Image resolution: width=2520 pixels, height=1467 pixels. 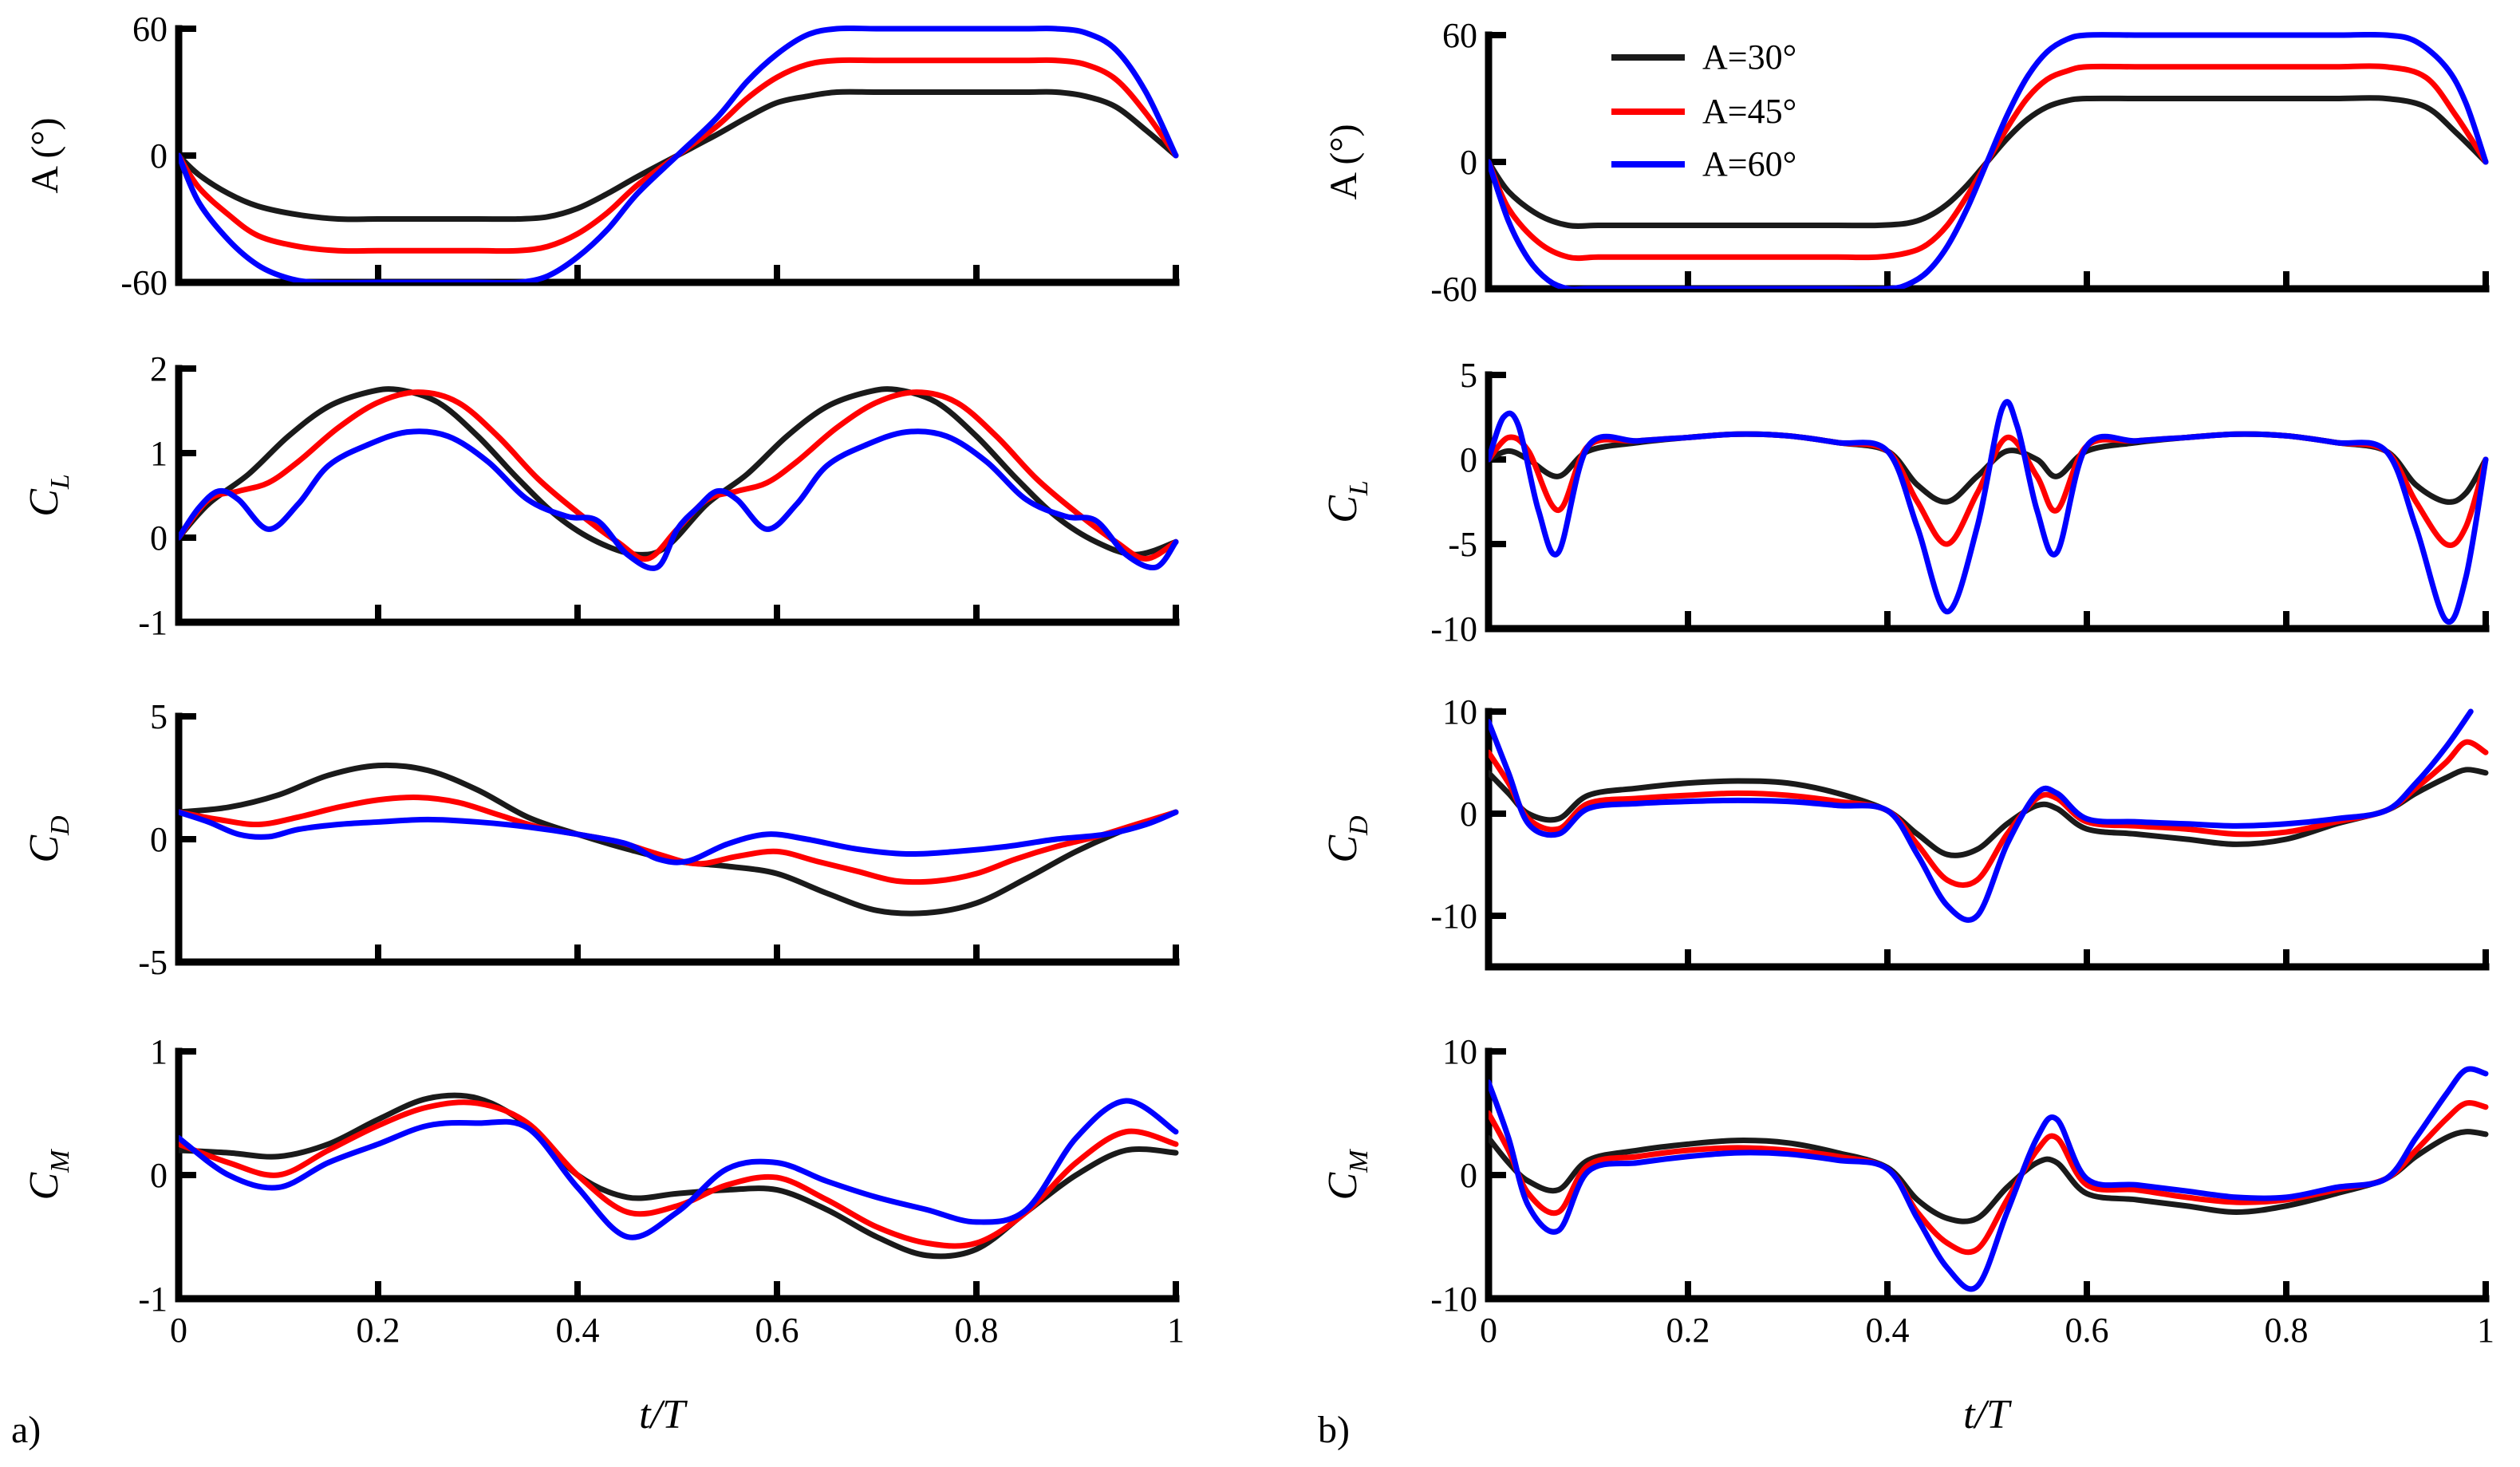 What do you see at coordinates (1749, 57) in the screenshot?
I see `legend-label-a30: A=30°` at bounding box center [1749, 57].